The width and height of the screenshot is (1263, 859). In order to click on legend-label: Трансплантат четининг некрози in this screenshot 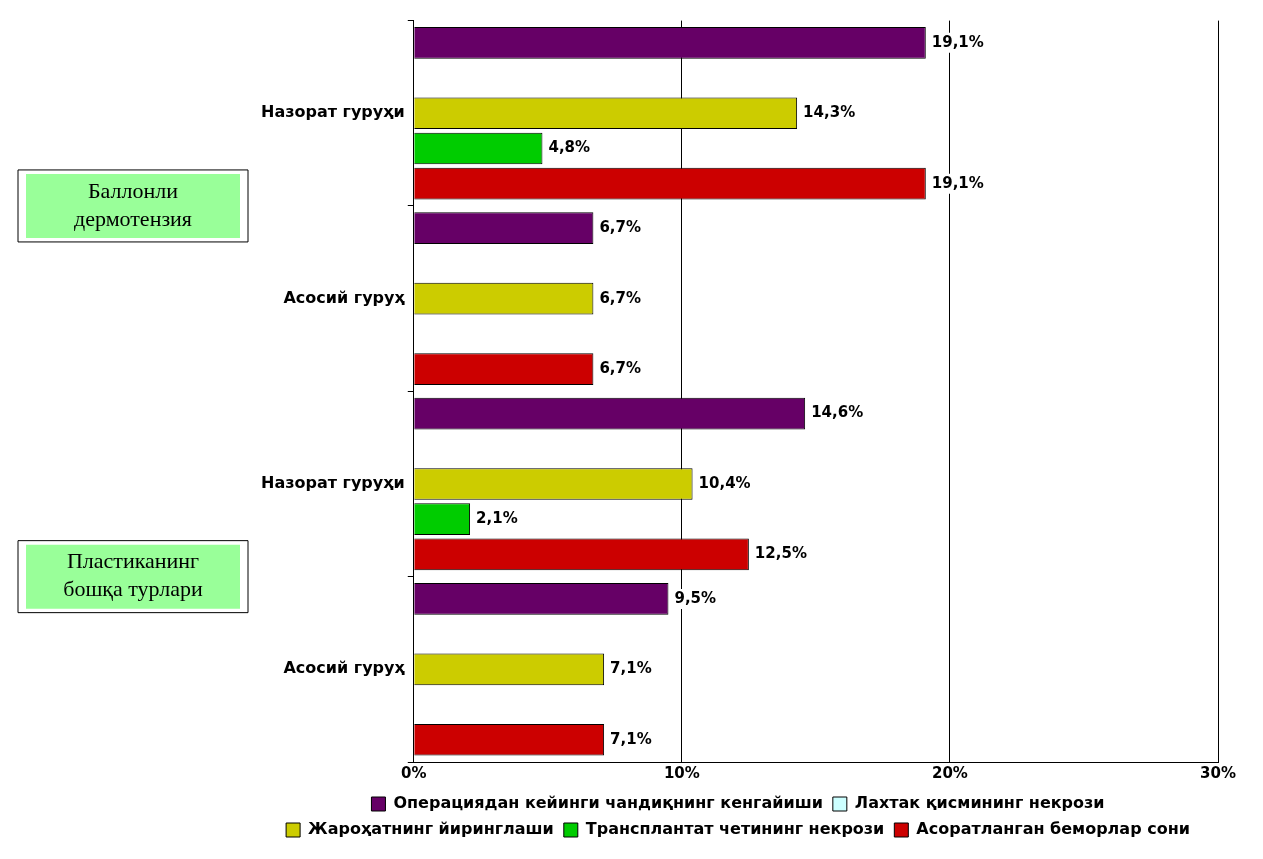, I will do `click(735, 829)`.